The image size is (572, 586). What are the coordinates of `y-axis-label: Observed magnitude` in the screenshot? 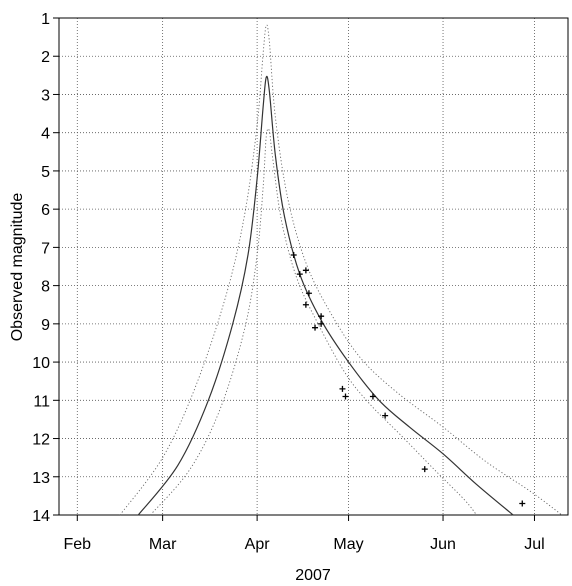 It's located at (17, 267).